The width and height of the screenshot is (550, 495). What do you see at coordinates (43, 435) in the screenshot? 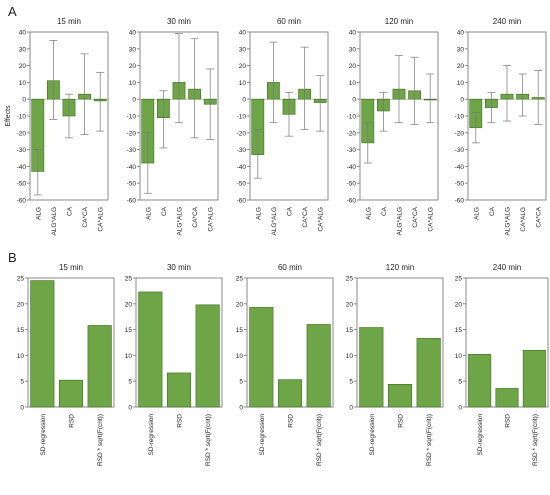
I see `x-category-label: SD-regression` at bounding box center [43, 435].